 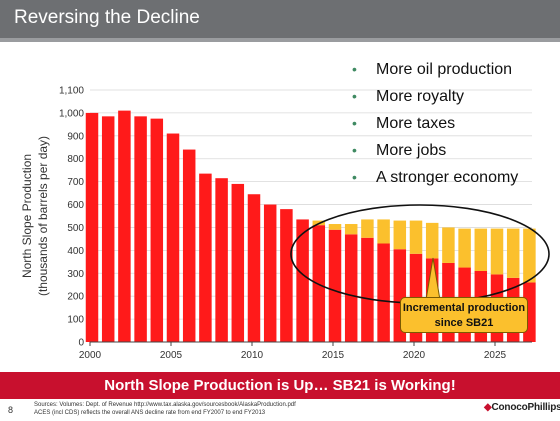 I want to click on y-tick-label: 400, so click(x=75, y=251).